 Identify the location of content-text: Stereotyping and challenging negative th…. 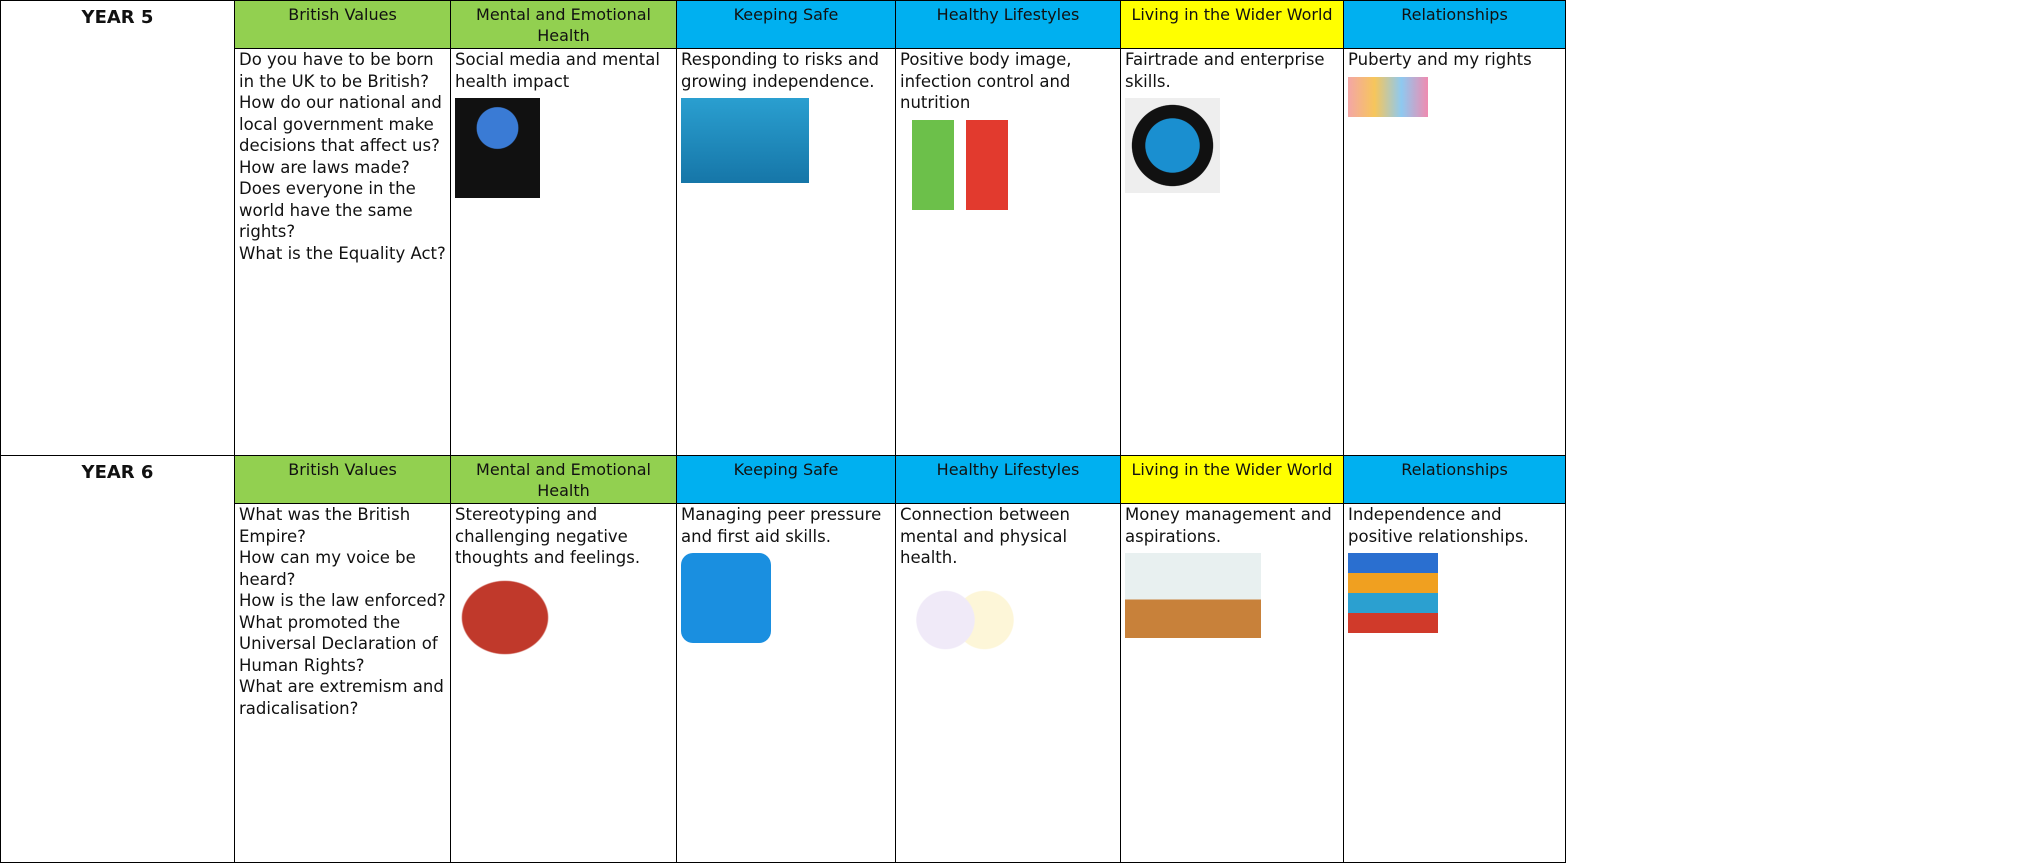
(548, 536).